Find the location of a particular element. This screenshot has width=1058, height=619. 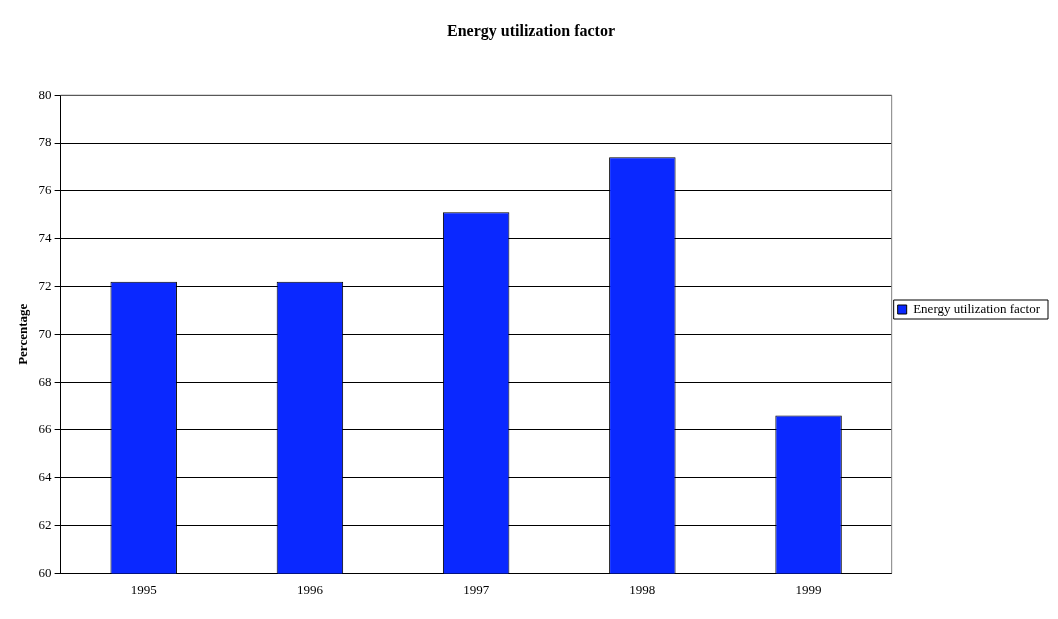

y-tick-label: 64 is located at coordinates (45, 477).